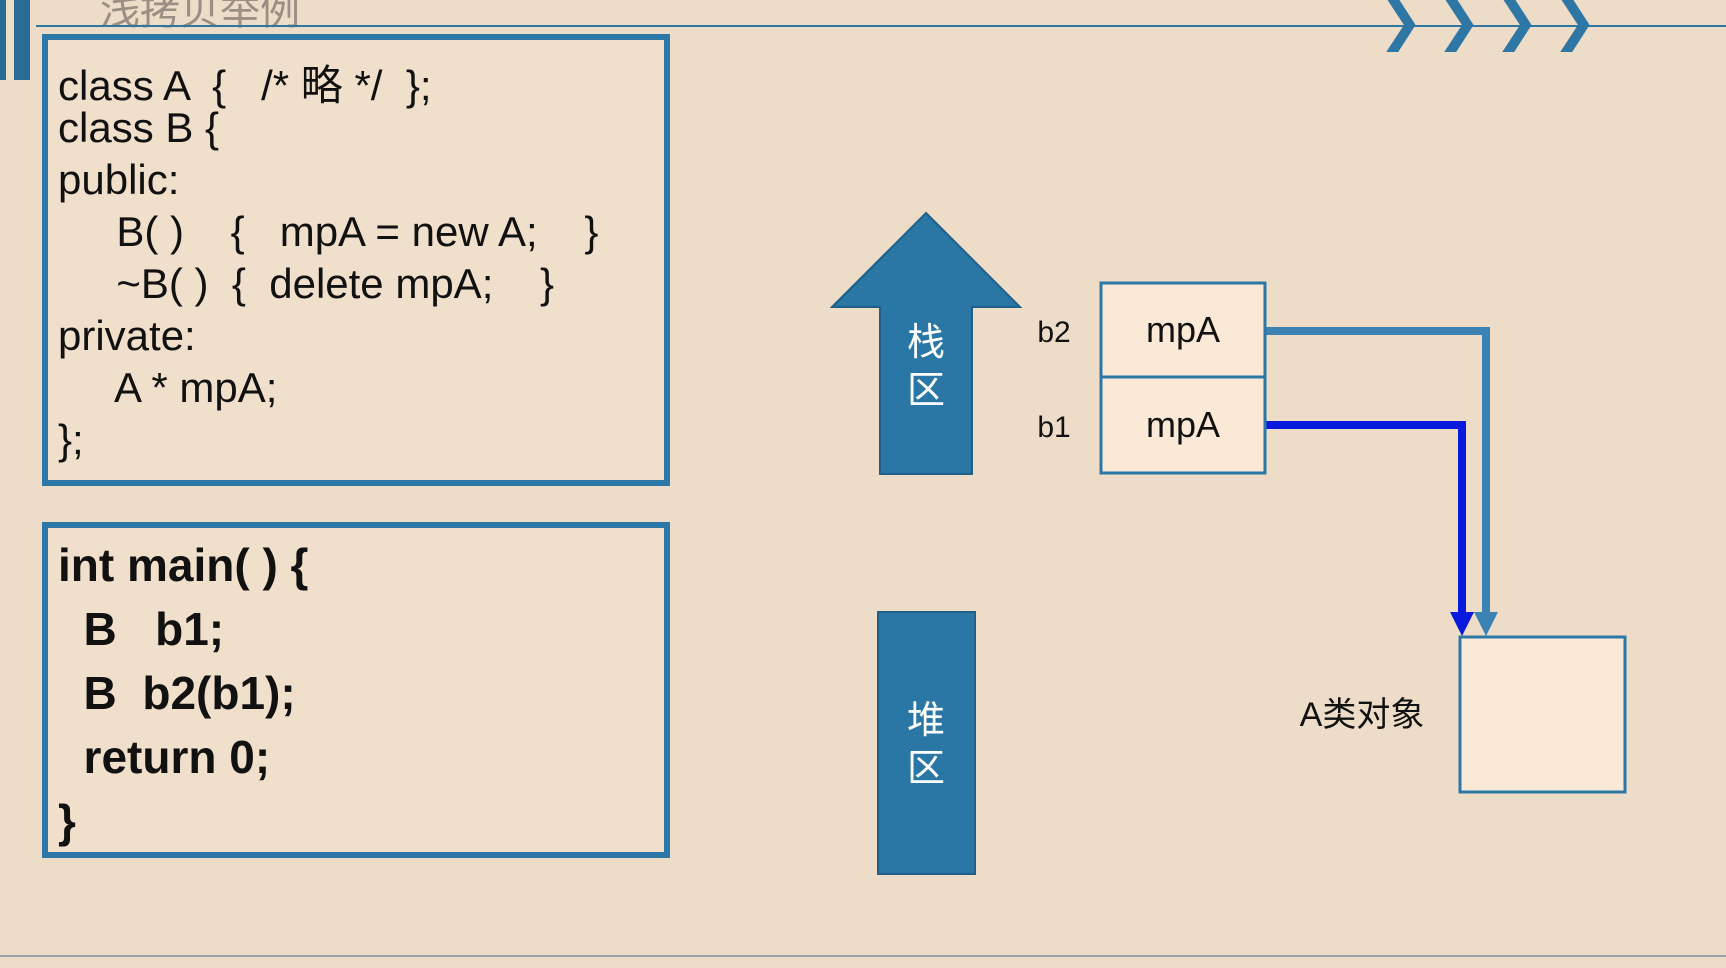 This screenshot has width=1726, height=968. I want to click on pointer-b1, so click(1366, 519).